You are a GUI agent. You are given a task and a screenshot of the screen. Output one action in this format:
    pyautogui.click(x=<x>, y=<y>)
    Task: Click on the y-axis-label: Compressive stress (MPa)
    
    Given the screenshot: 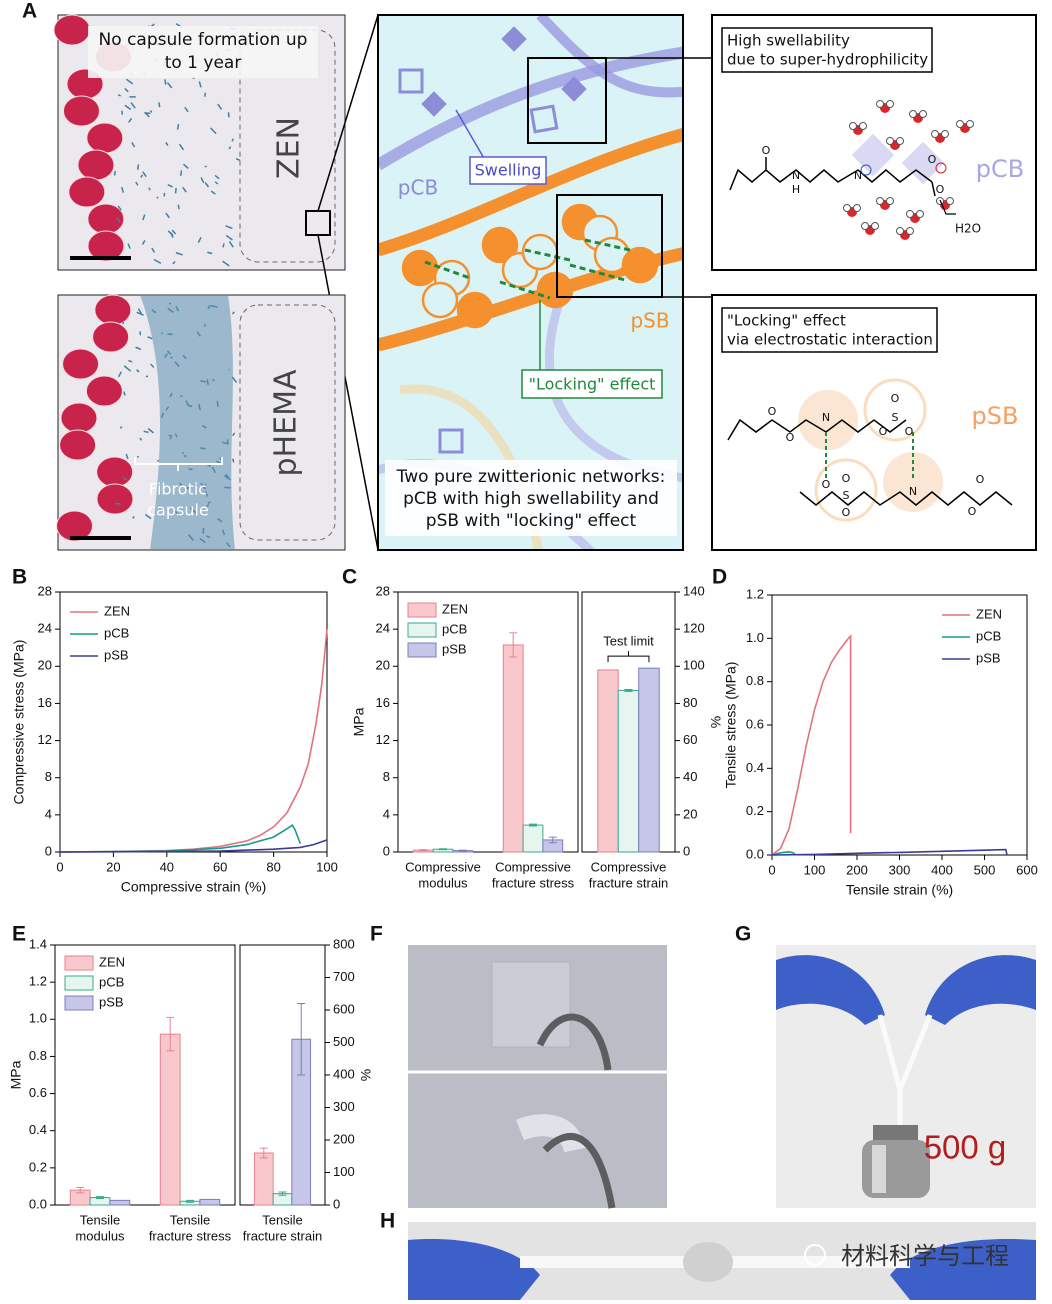 What is the action you would take?
    pyautogui.click(x=19, y=722)
    